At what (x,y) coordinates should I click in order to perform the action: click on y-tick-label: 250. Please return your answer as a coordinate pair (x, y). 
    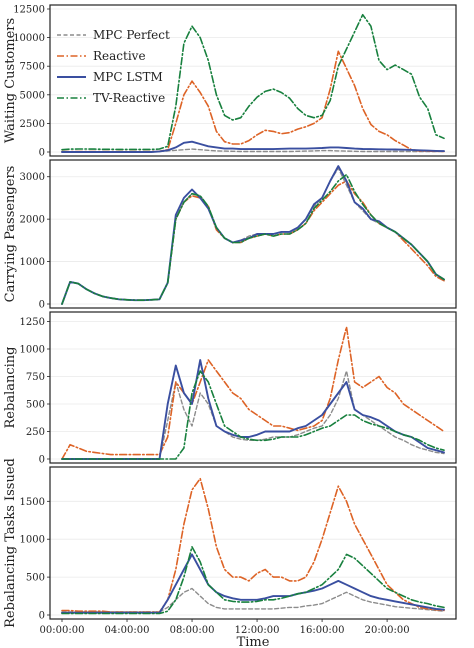
    Looking at the image, I should click on (35, 432).